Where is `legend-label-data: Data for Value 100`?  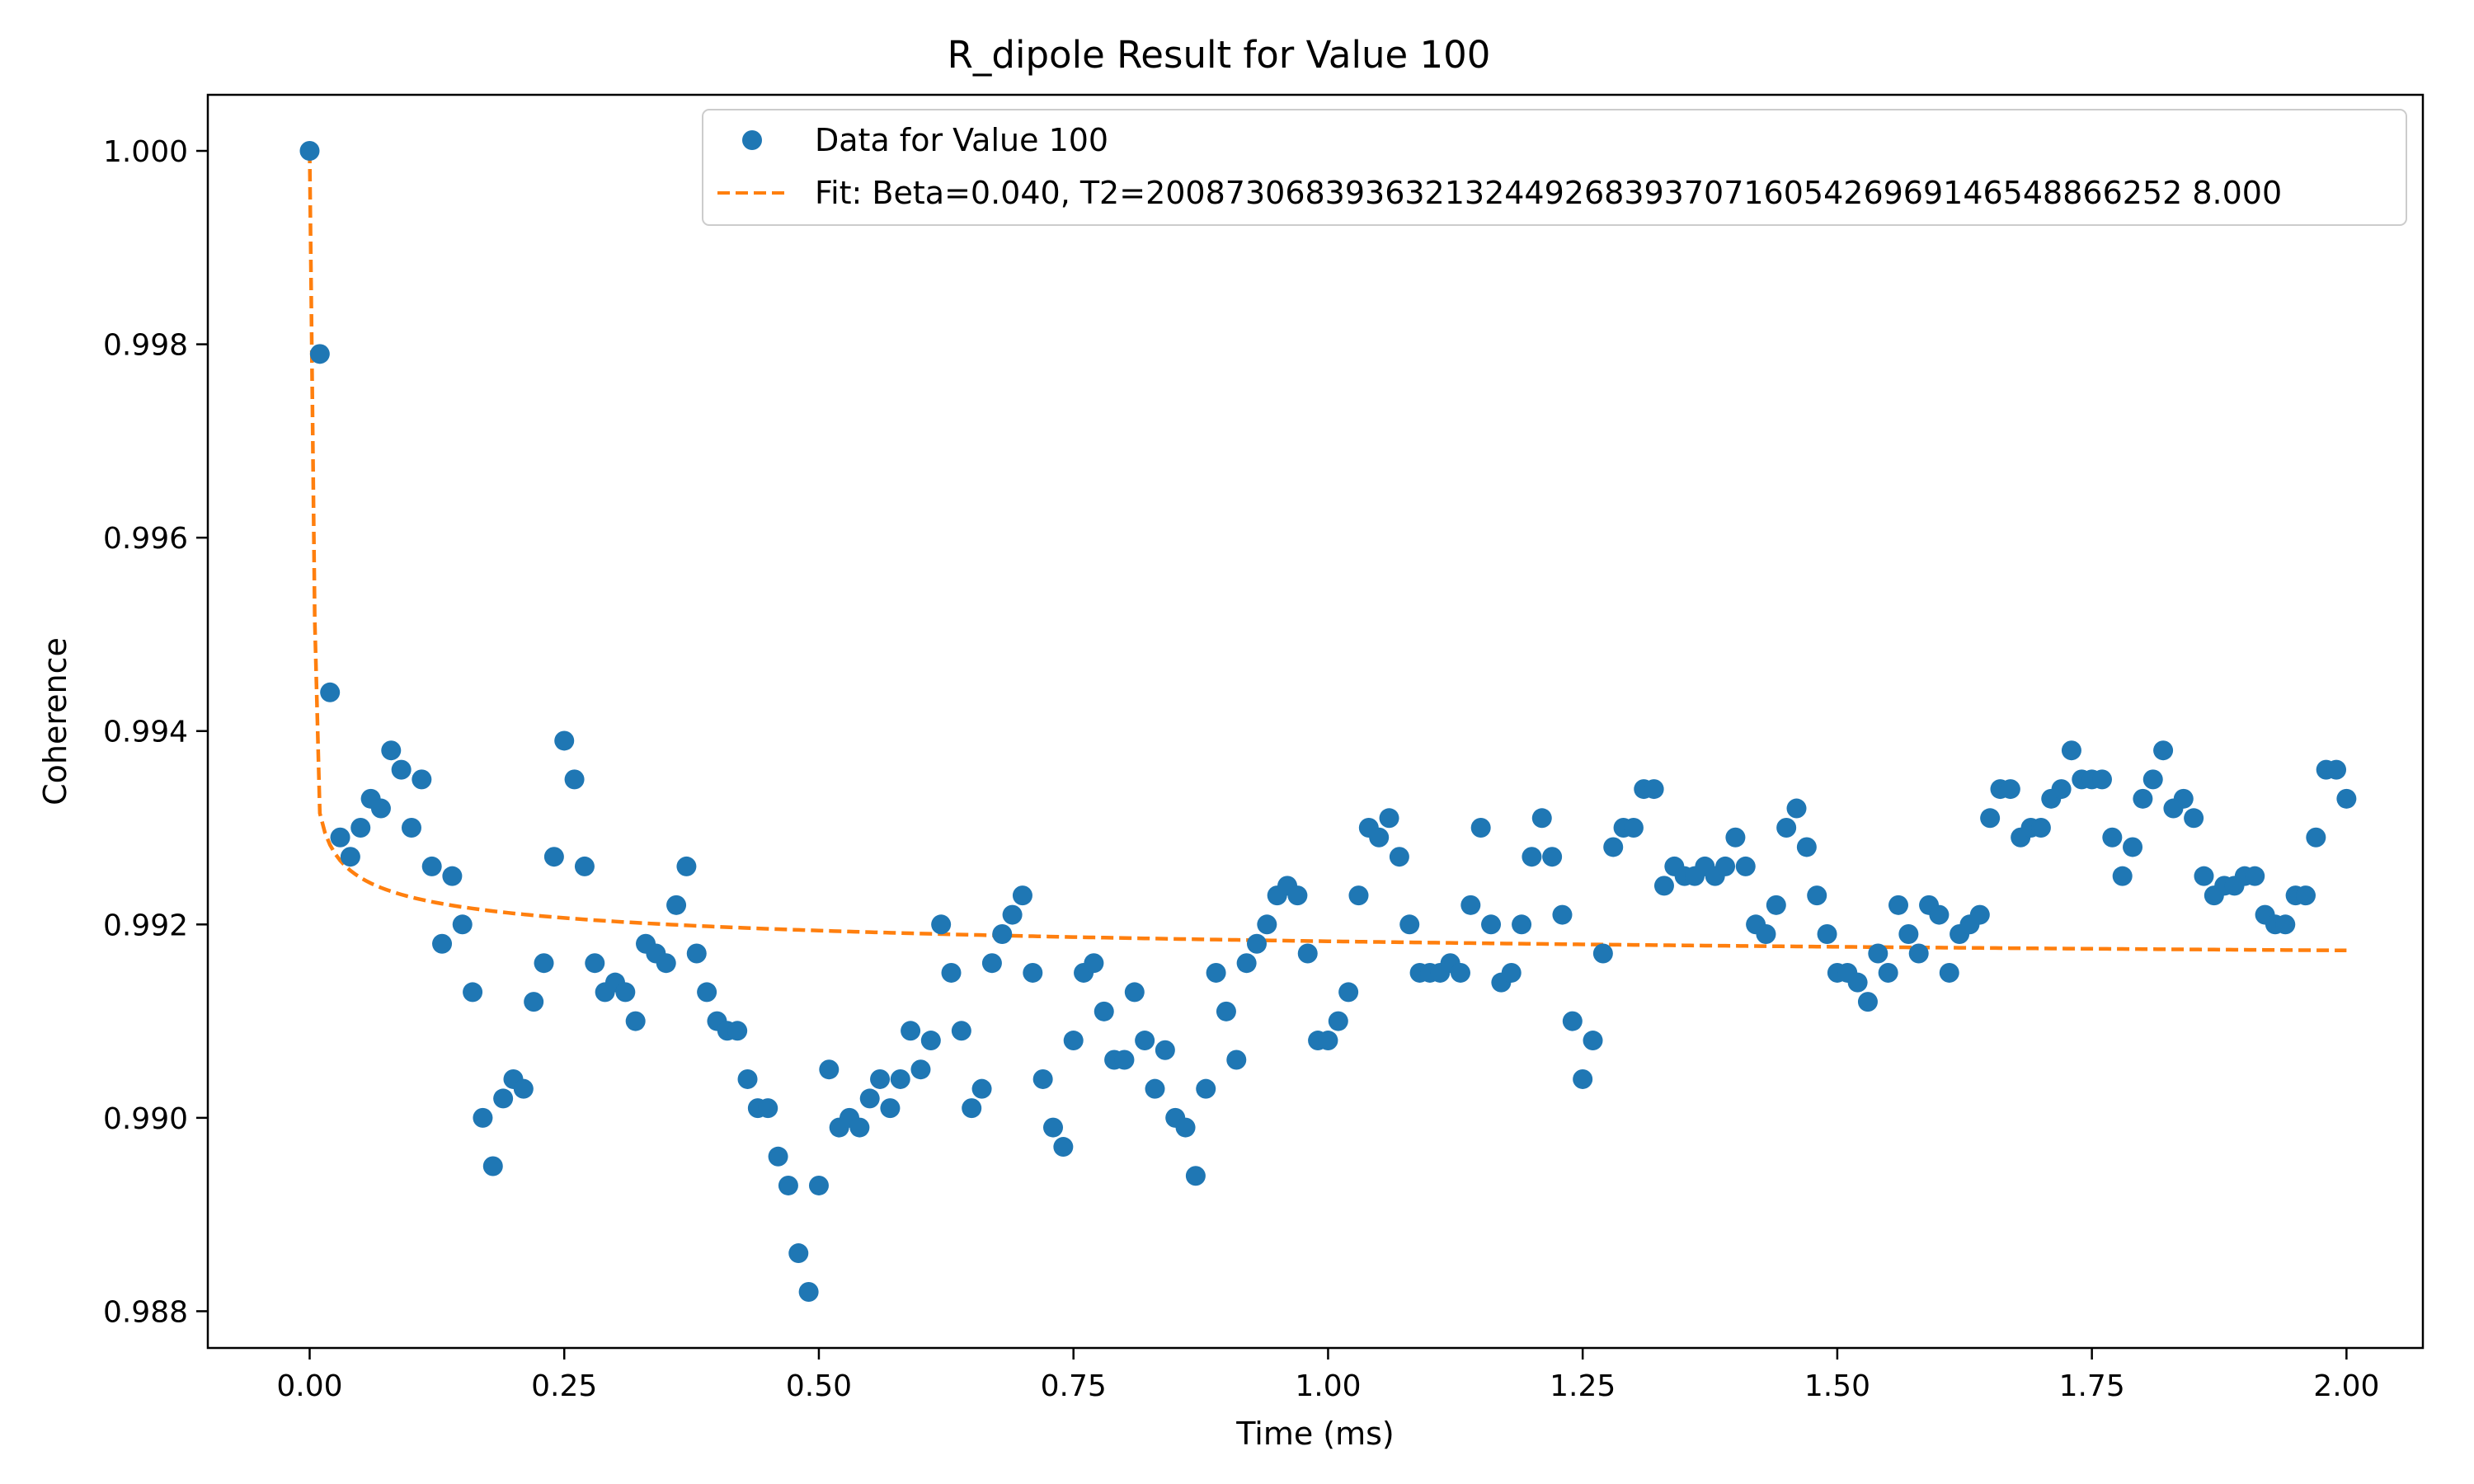
legend-label-data: Data for Value 100 is located at coordinates (961, 140).